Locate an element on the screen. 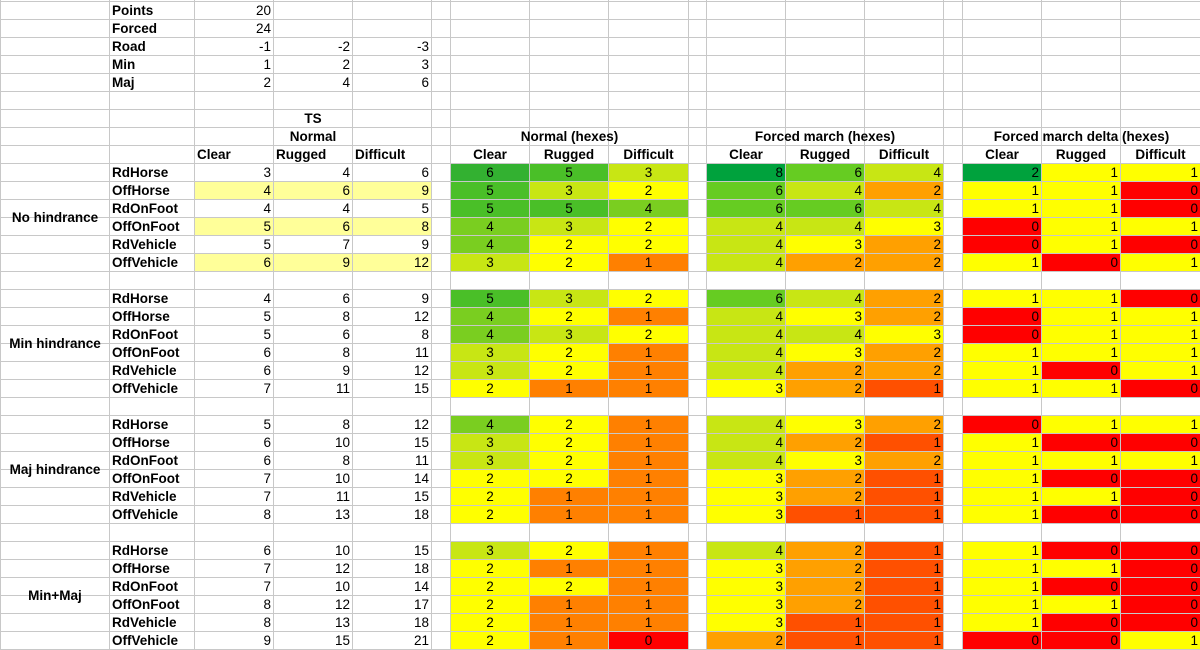 The height and width of the screenshot is (650, 1200). header-forced-hexes: Forced march (hexes) is located at coordinates (825, 136).